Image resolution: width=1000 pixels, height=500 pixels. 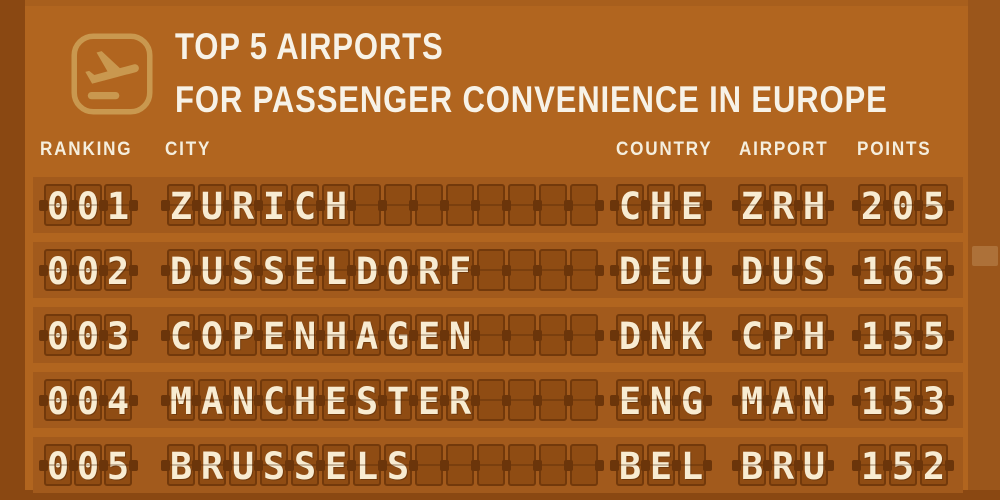 I want to click on flap-cell: L, so click(x=367, y=465).